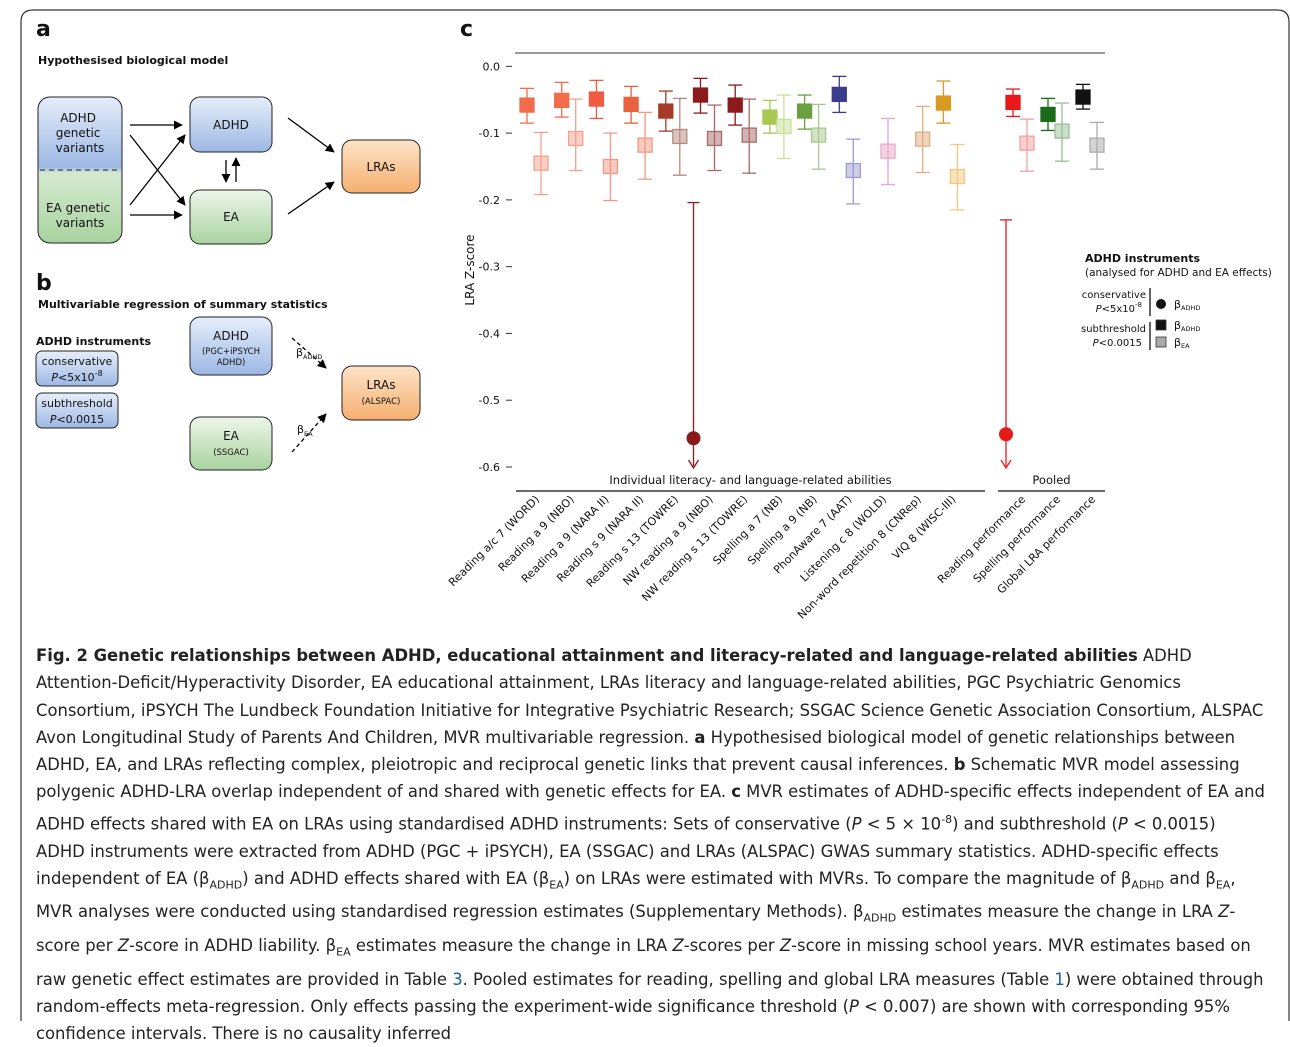 The height and width of the screenshot is (1047, 1290). Describe the element at coordinates (1190, 878) in the screenshot. I see `caption-text: and β` at that location.